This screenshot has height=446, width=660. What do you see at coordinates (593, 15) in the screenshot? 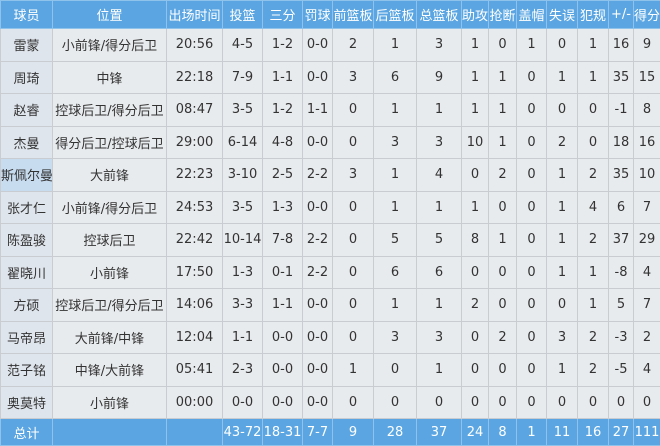
I see `column-header: 犯规` at bounding box center [593, 15].